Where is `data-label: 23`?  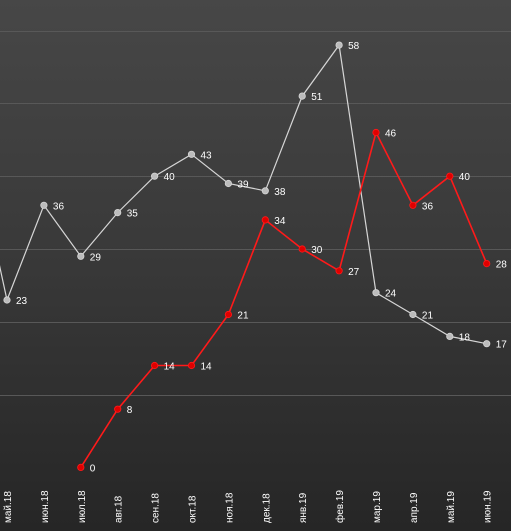
data-label: 23 is located at coordinates (22, 301).